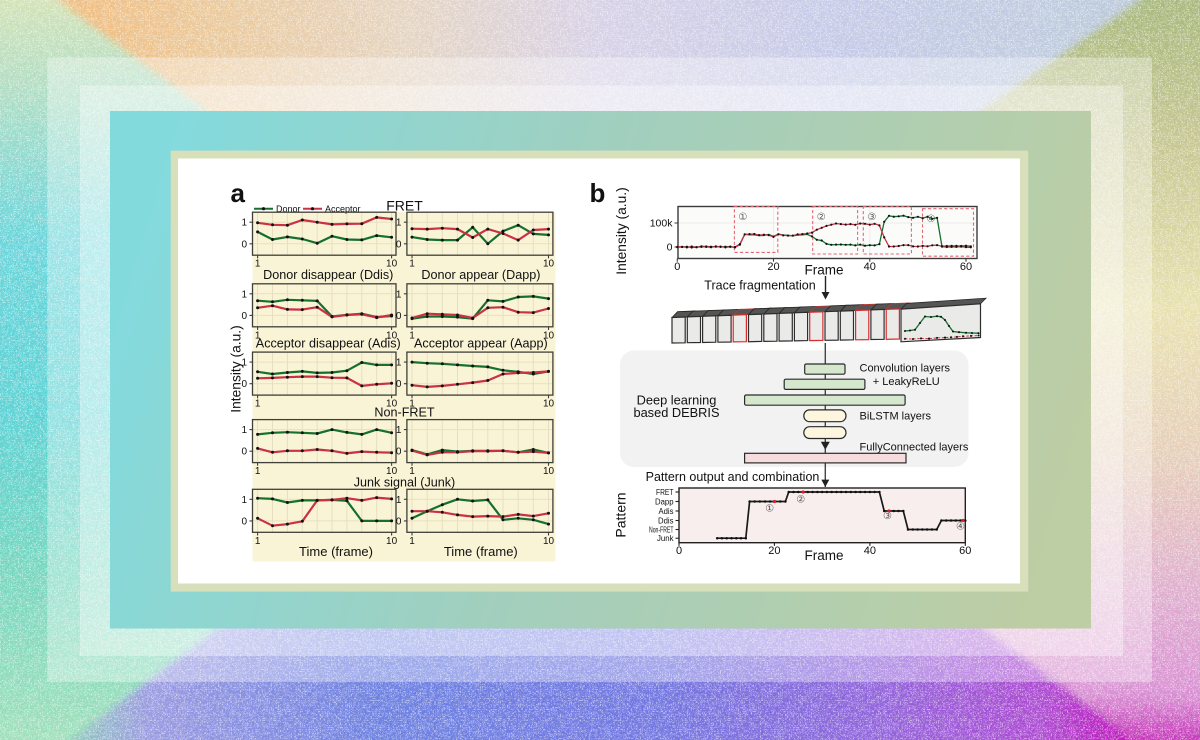  I want to click on svg-text: b, so click(598, 193).